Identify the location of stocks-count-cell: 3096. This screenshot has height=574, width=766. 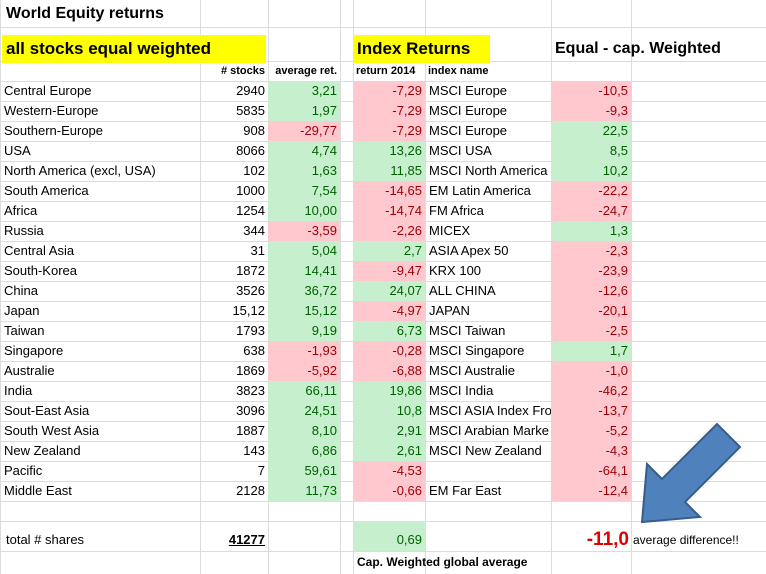
(250, 410).